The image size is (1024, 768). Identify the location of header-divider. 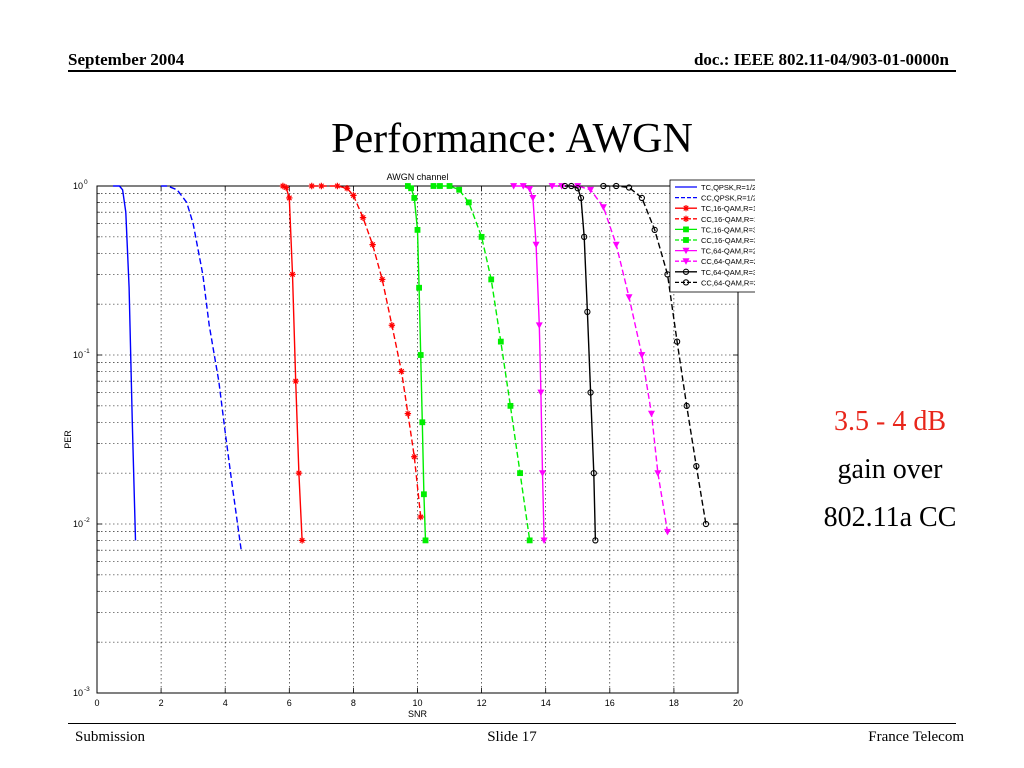
(512, 71).